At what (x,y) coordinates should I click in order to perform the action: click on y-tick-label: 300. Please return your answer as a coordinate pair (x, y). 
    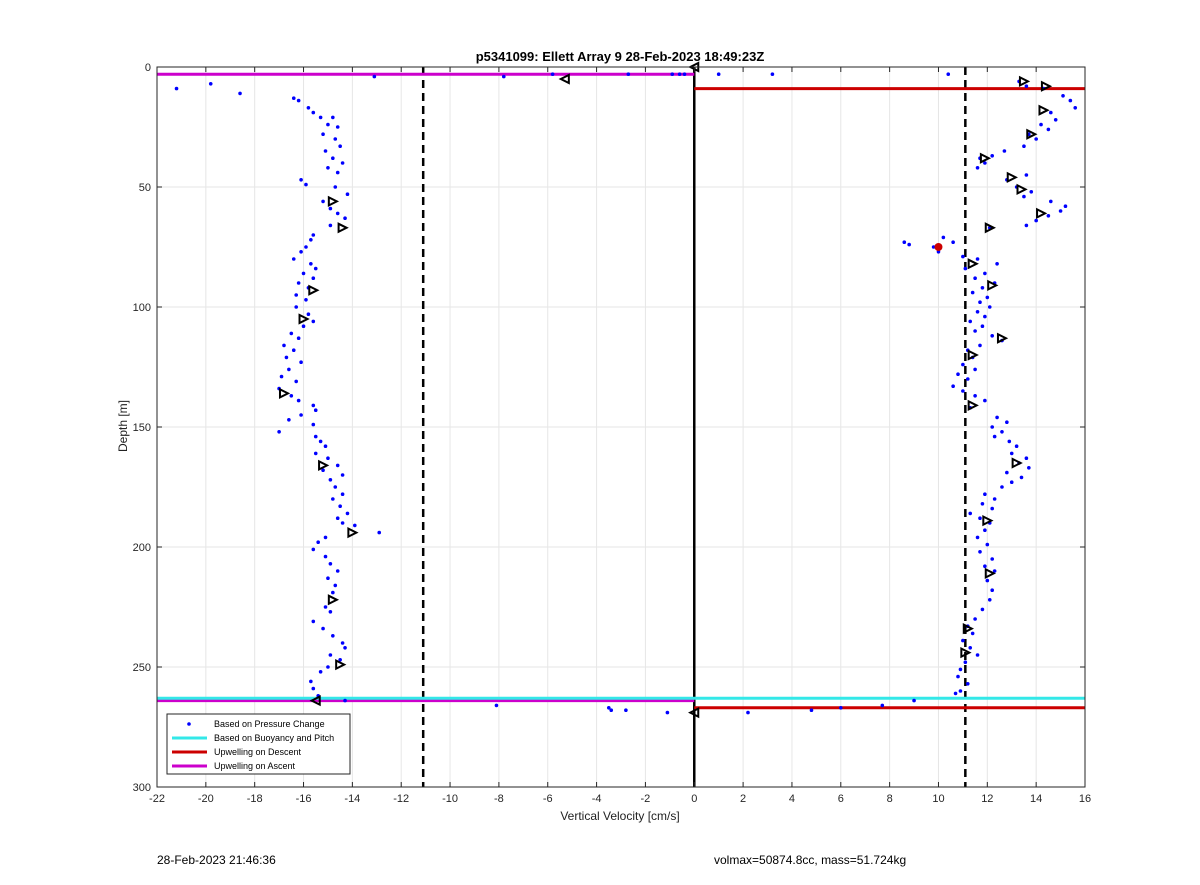
    Looking at the image, I should click on (142, 788).